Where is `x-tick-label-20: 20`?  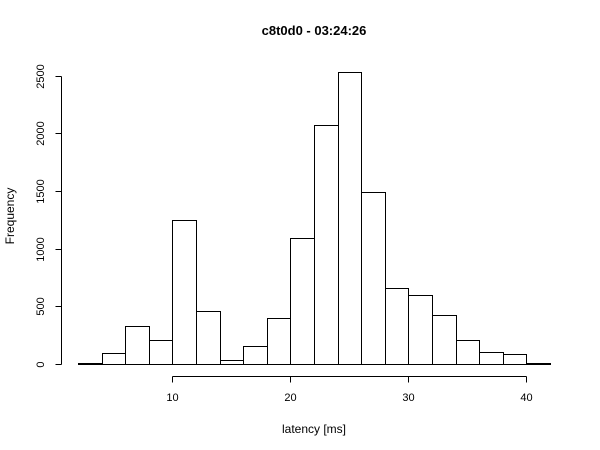 x-tick-label-20: 20 is located at coordinates (290, 398).